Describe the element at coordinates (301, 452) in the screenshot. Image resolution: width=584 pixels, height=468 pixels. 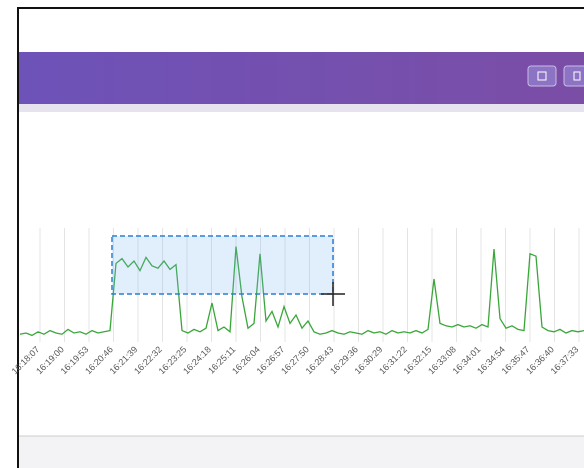
I see `footer` at that location.